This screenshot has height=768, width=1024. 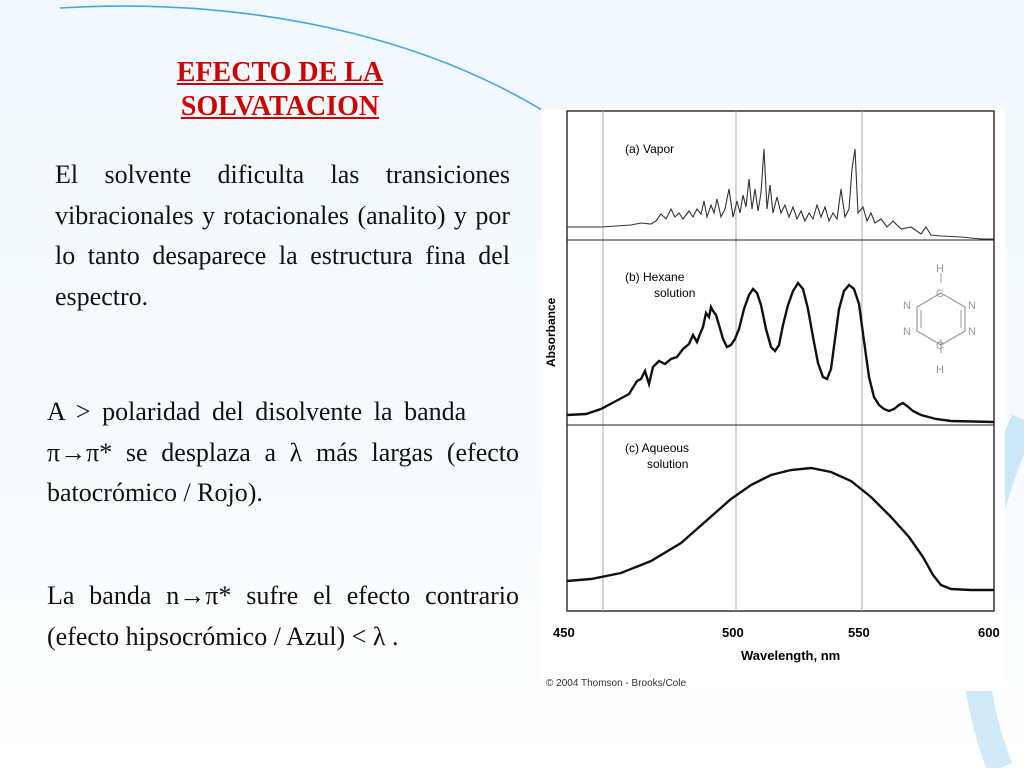 What do you see at coordinates (940, 269) in the screenshot?
I see `molecule-top-h: H` at bounding box center [940, 269].